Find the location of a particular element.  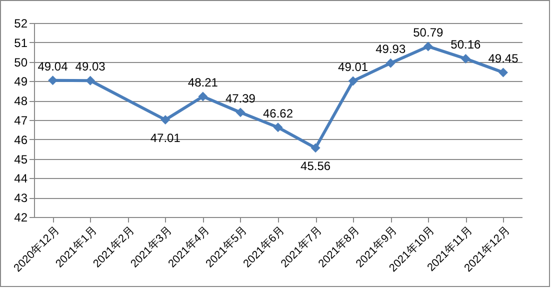

data-label: 49.93 is located at coordinates (391, 49).